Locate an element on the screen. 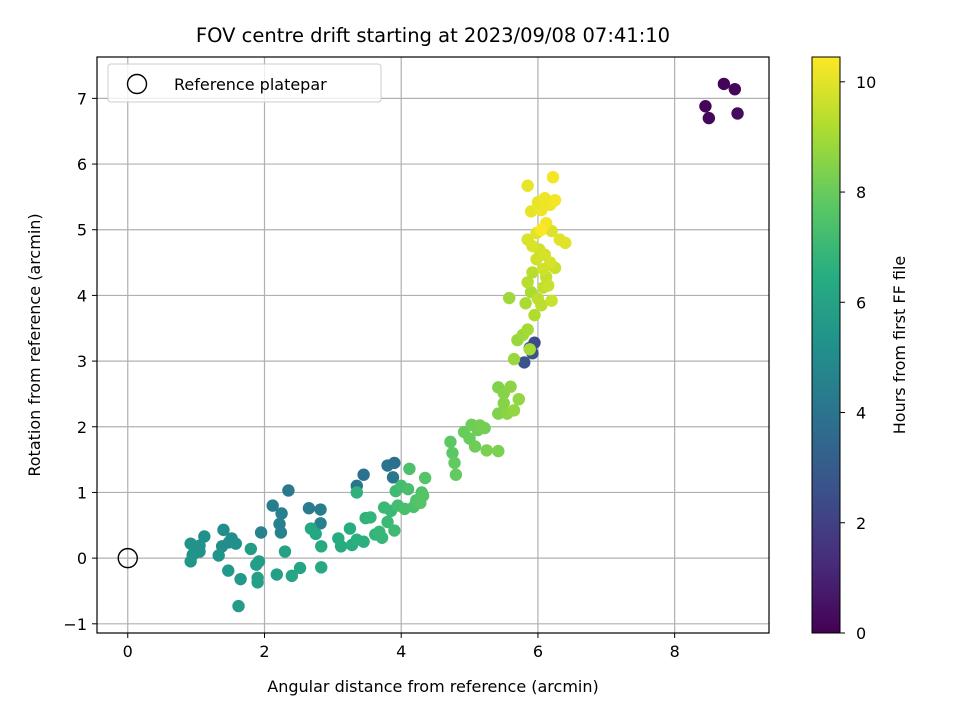 This screenshot has width=960, height=720. x-tick-label: 0 is located at coordinates (128, 651).